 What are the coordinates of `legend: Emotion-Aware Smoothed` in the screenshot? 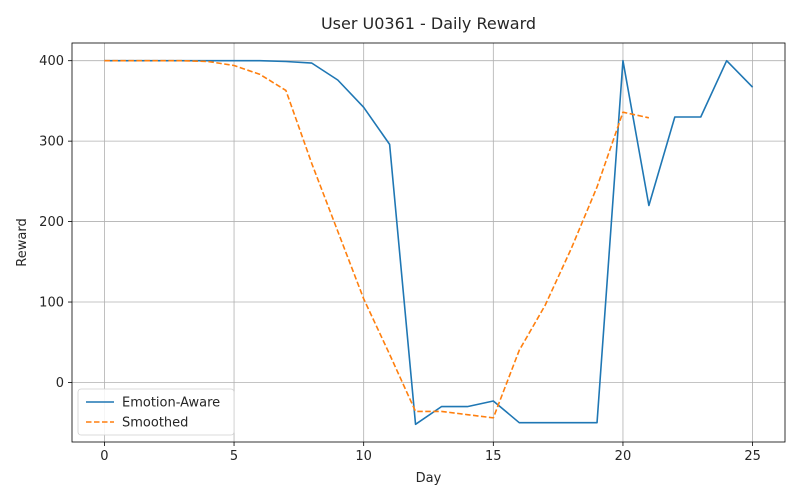 It's located at (156, 412).